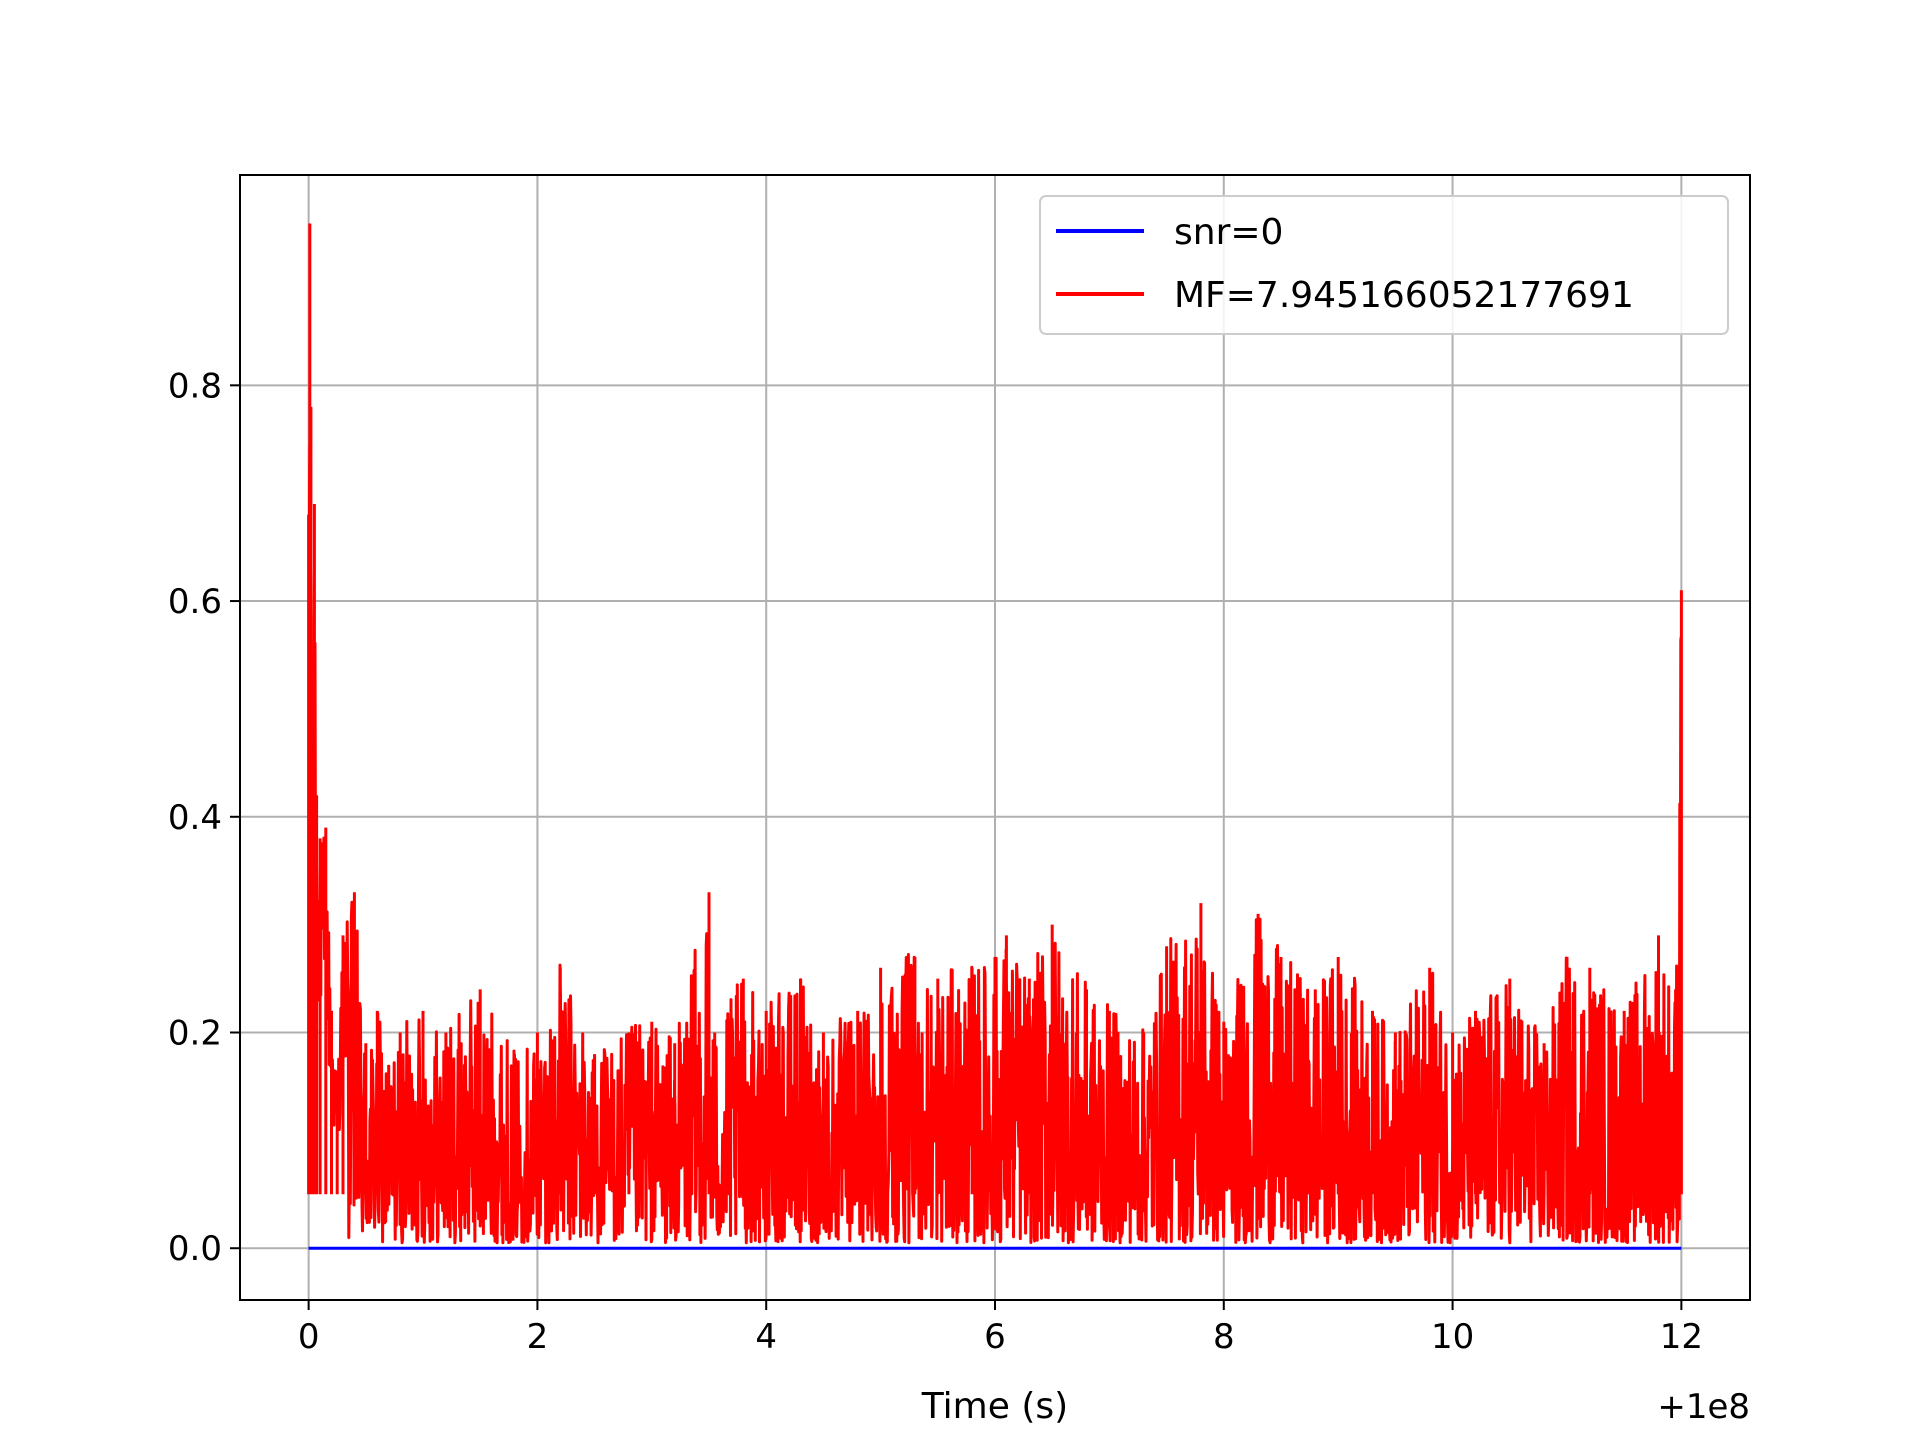 Image resolution: width=1920 pixels, height=1440 pixels. Describe the element at coordinates (195, 386) in the screenshot. I see `y-tick-label: 0.8` at that location.